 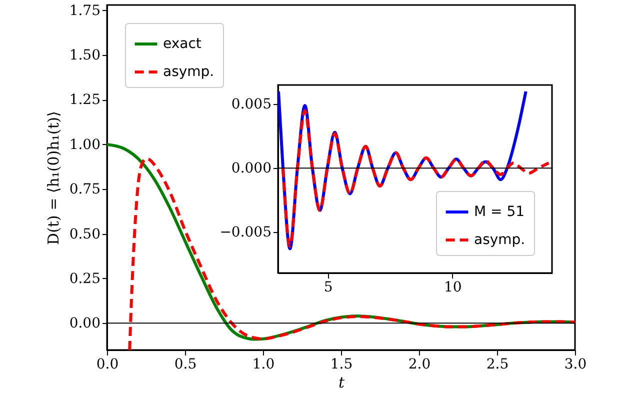 What do you see at coordinates (328, 288) in the screenshot?
I see `x-tick-label: 5` at bounding box center [328, 288].